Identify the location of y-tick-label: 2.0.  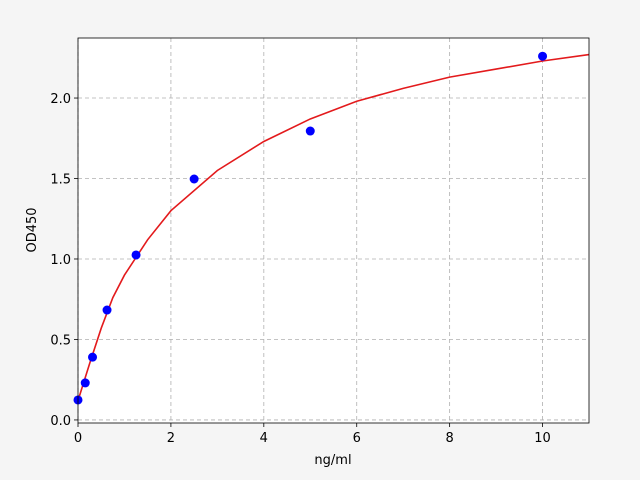
(60, 99).